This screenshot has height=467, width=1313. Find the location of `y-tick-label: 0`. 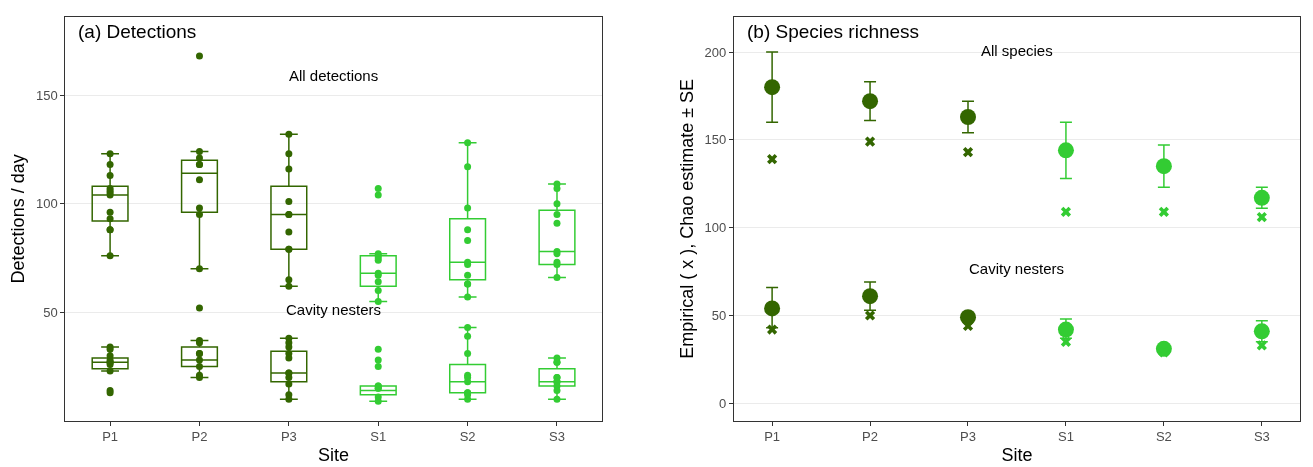

y-tick-label: 0 is located at coordinates (722, 403).